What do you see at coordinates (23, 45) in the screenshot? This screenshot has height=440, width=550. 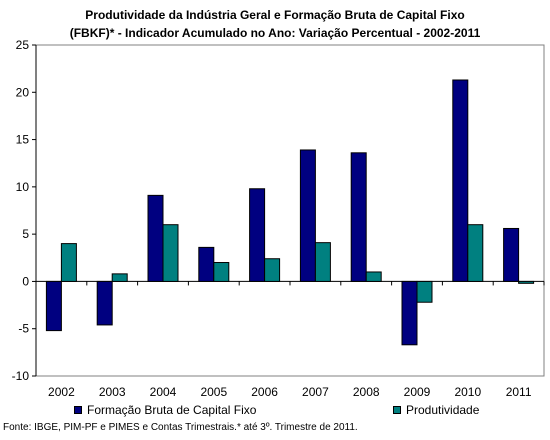 I see `y-tick-label: 25` at bounding box center [23, 45].